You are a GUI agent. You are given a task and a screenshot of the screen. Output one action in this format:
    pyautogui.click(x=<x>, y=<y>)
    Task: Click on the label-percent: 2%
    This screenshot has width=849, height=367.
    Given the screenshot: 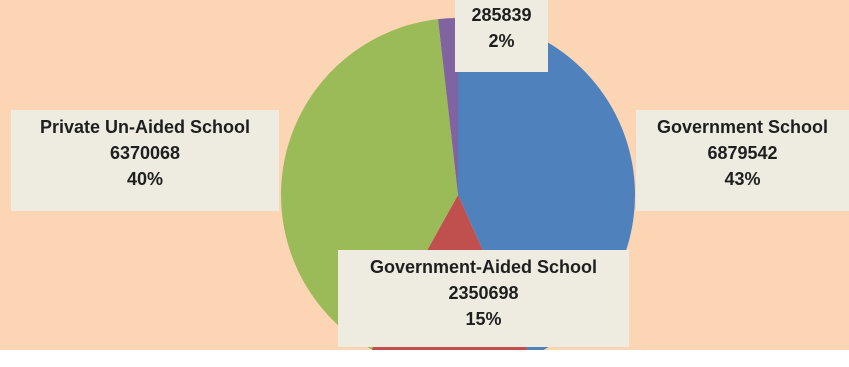 What is the action you would take?
    pyautogui.click(x=501, y=41)
    